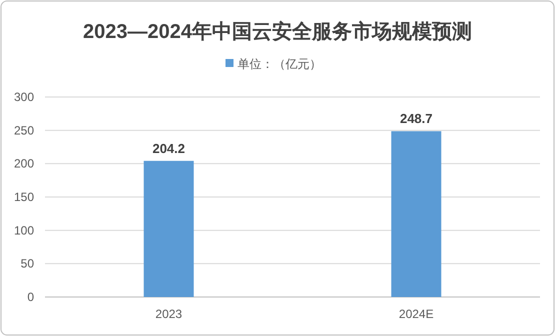  Describe the element at coordinates (24, 163) in the screenshot. I see `y-tick-label: 200` at that location.